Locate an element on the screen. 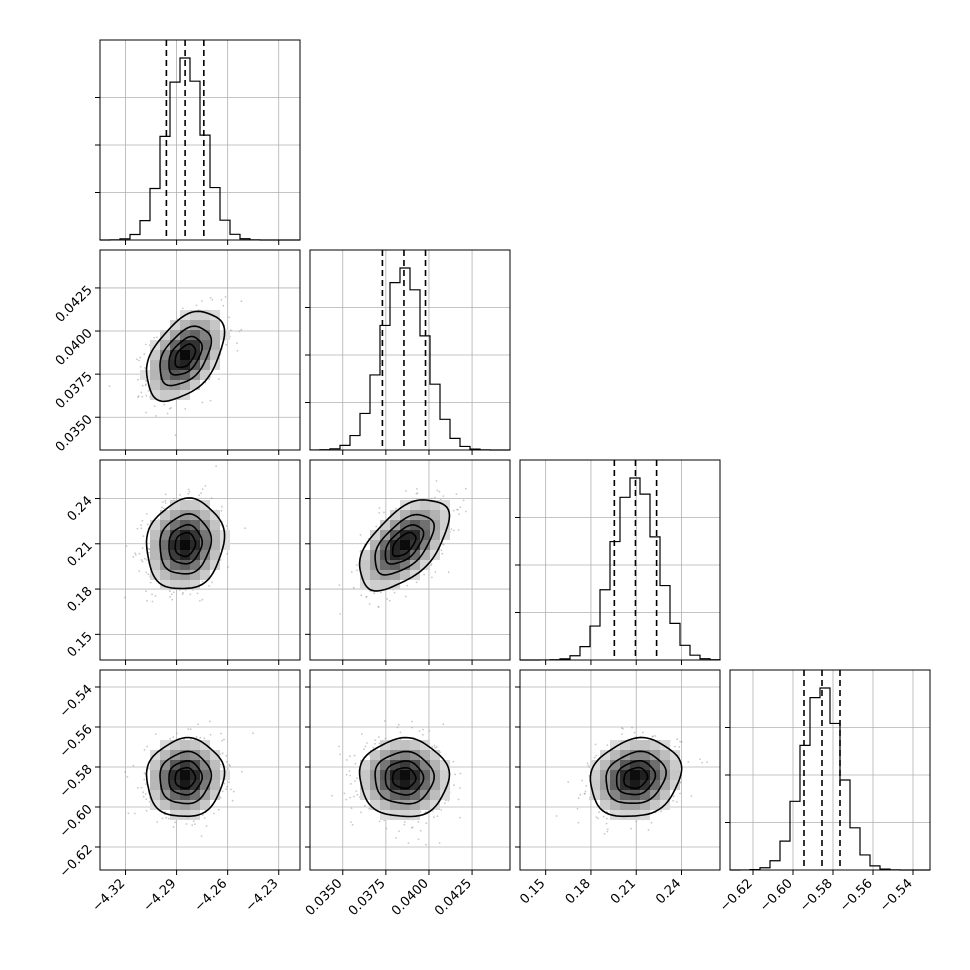 The width and height of the screenshot is (970, 970). x-tick-label: 0.18 is located at coordinates (578, 891).